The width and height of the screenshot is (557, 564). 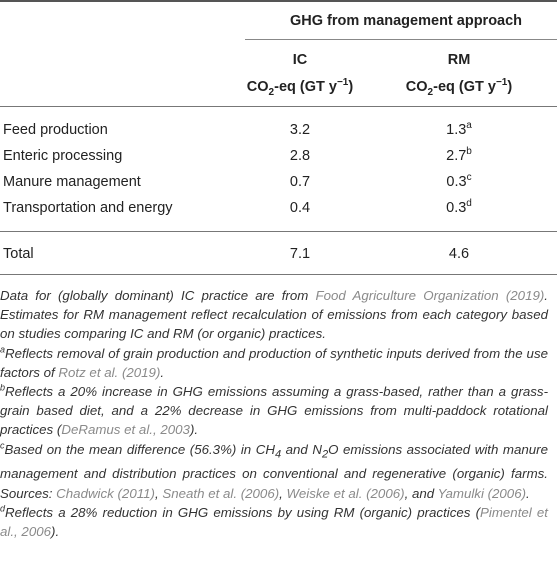 What do you see at coordinates (221, 493) in the screenshot?
I see `ref-link: Sneath et al. (2006)` at bounding box center [221, 493].